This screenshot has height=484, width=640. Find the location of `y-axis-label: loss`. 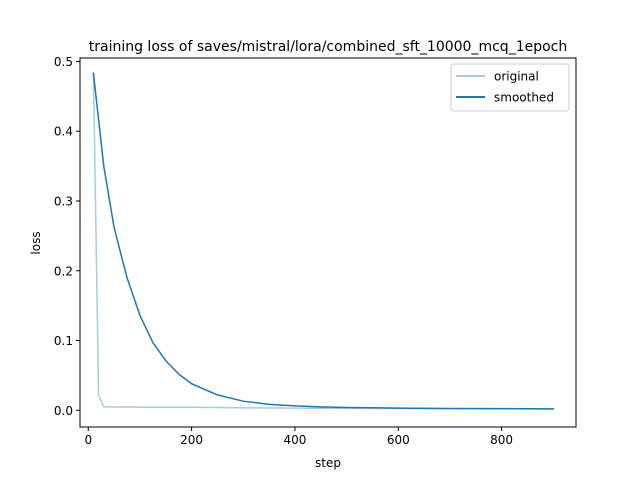

y-axis-label: loss is located at coordinates (36, 242).